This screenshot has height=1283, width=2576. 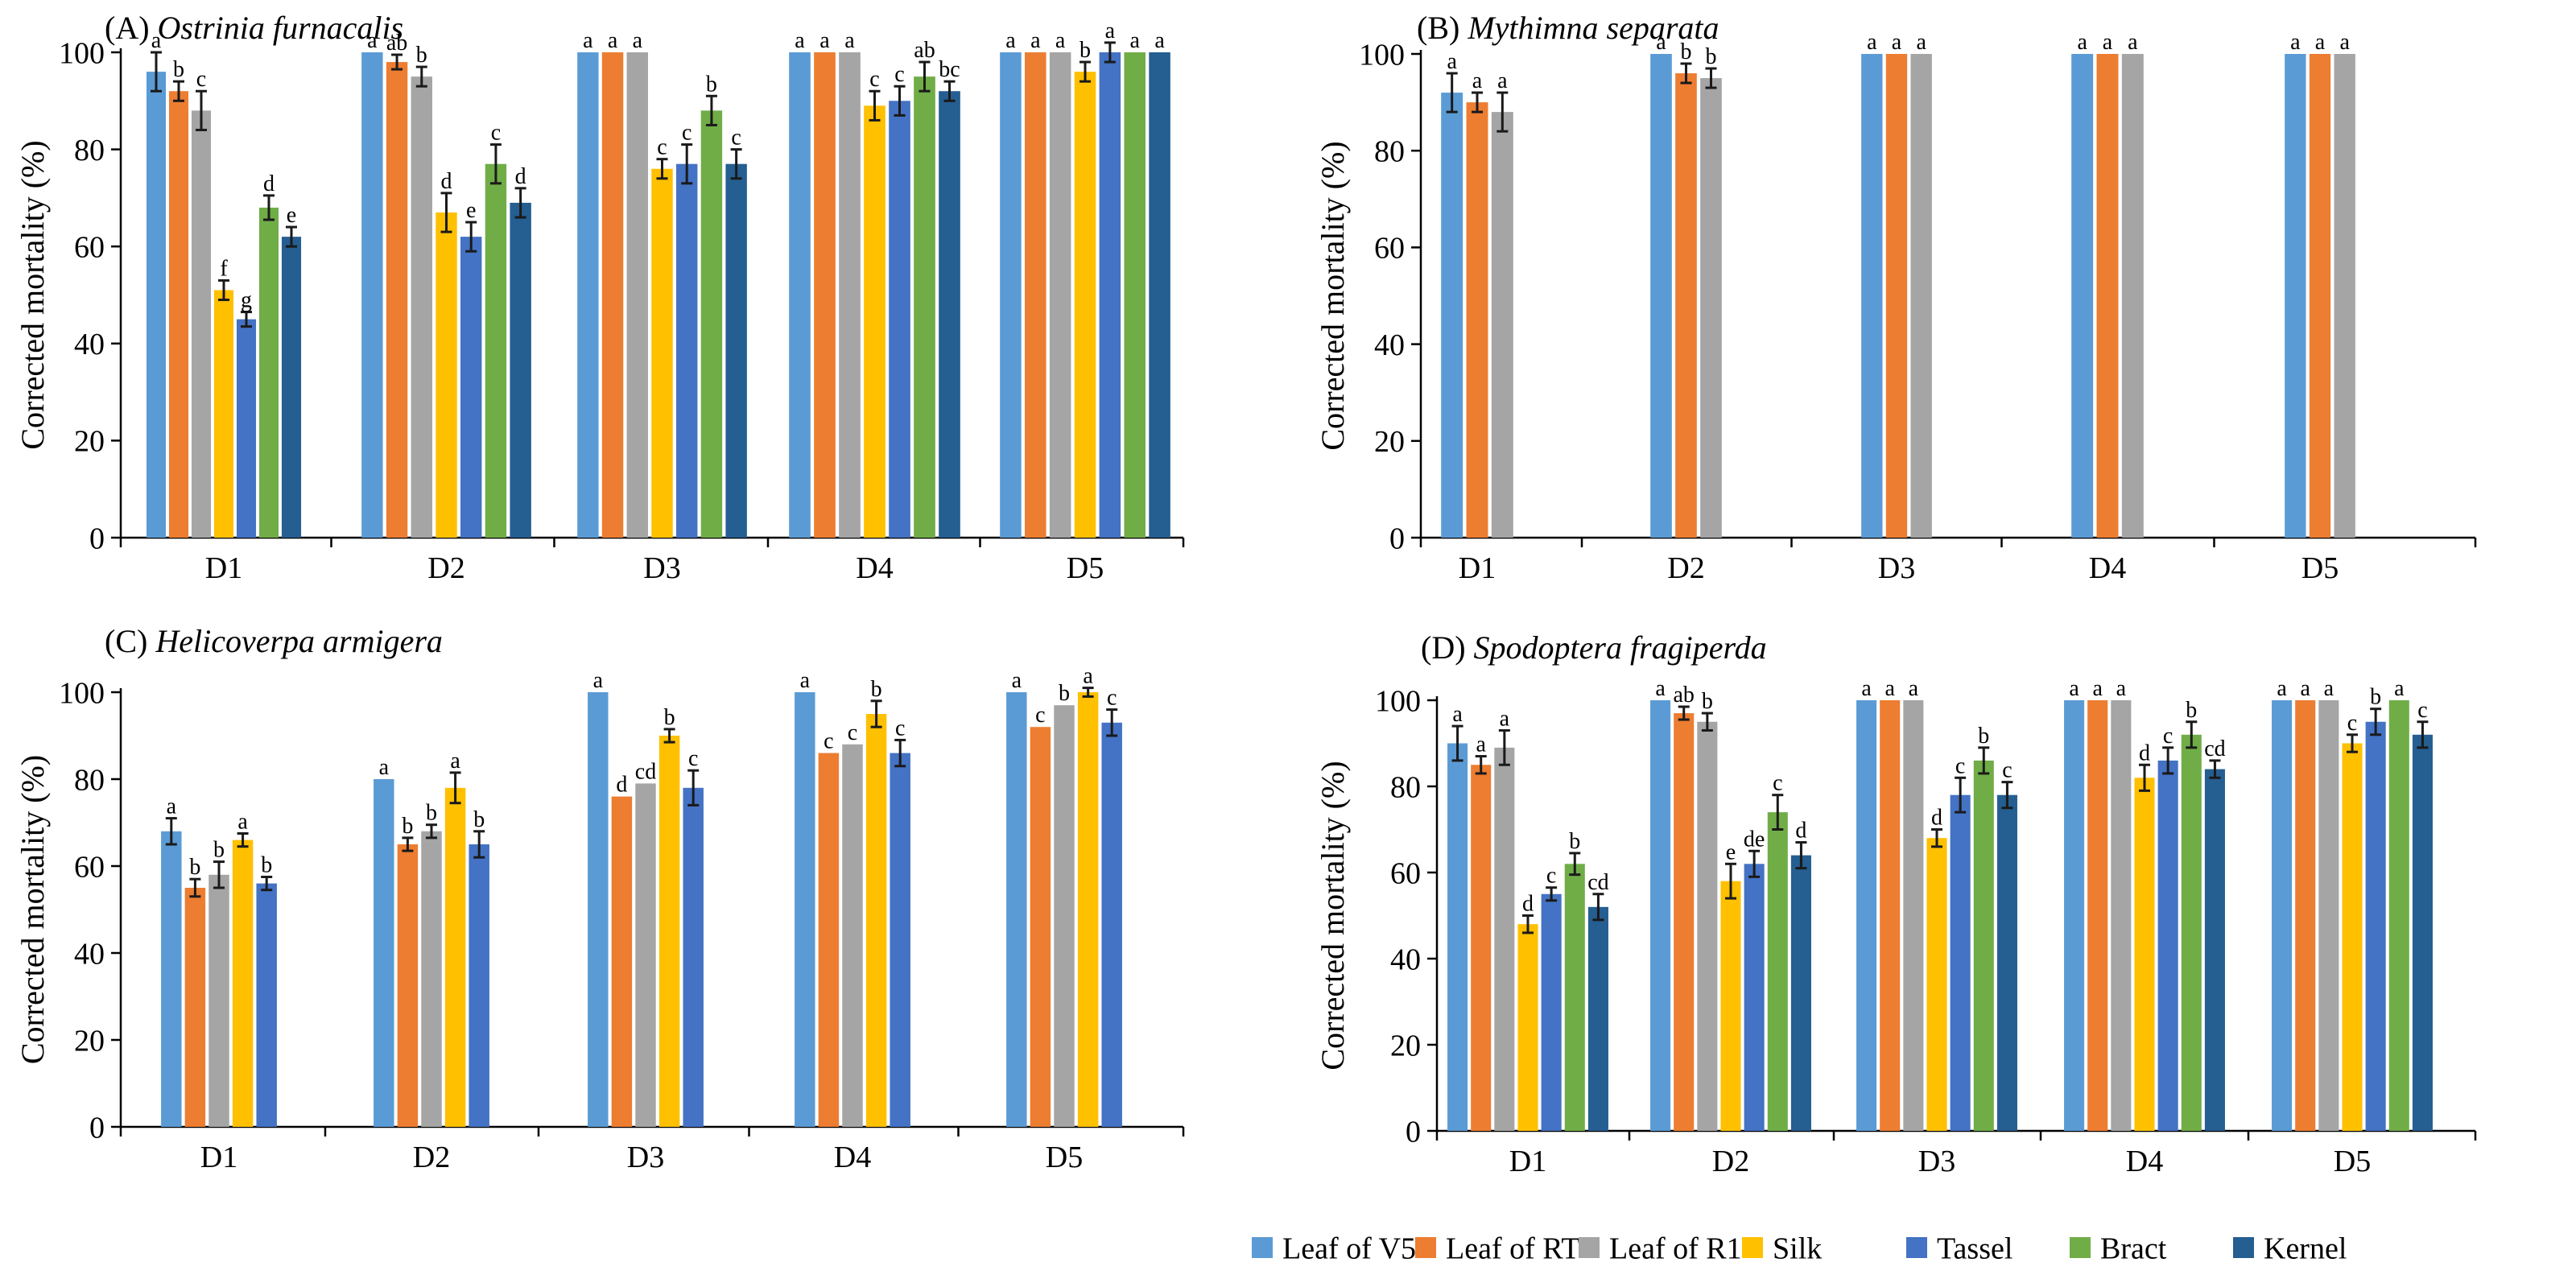 What do you see at coordinates (1405, 959) in the screenshot?
I see `y-tick-label: 40` at bounding box center [1405, 959].